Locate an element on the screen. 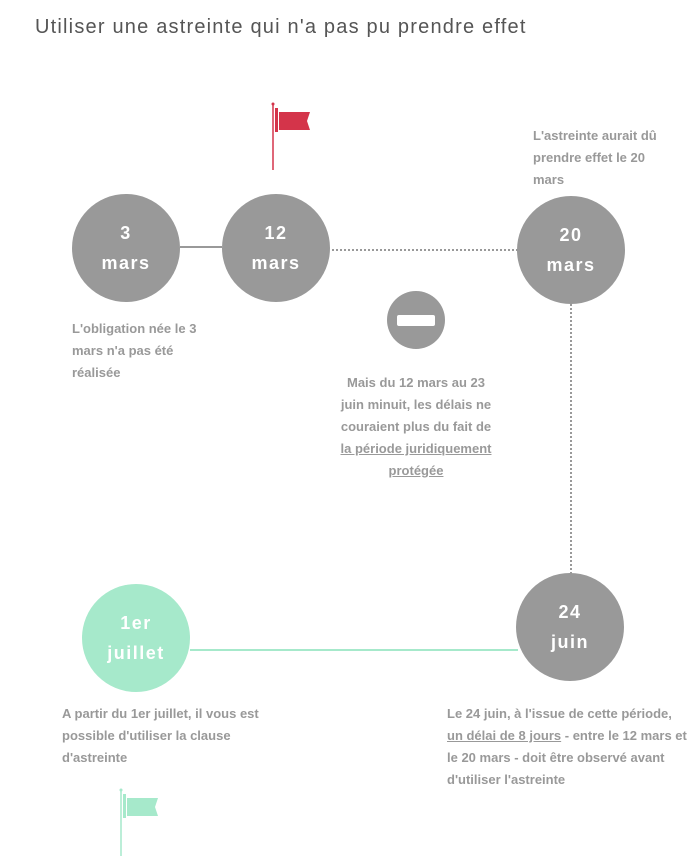  node-day: 24 is located at coordinates (570, 612).